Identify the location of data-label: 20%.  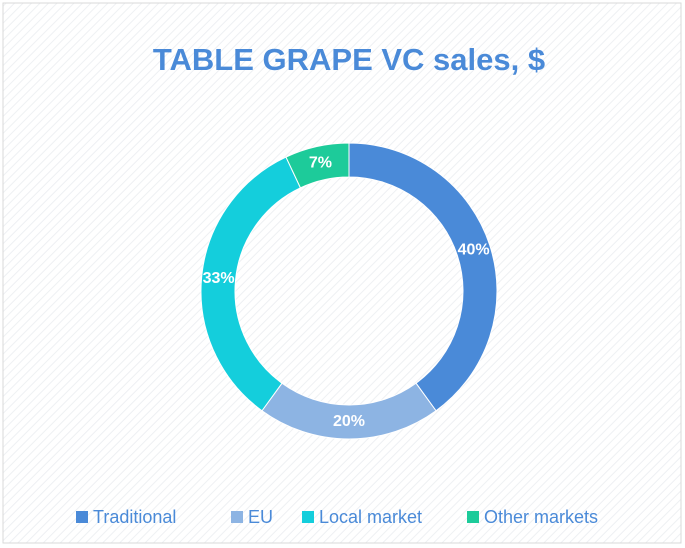
(349, 421).